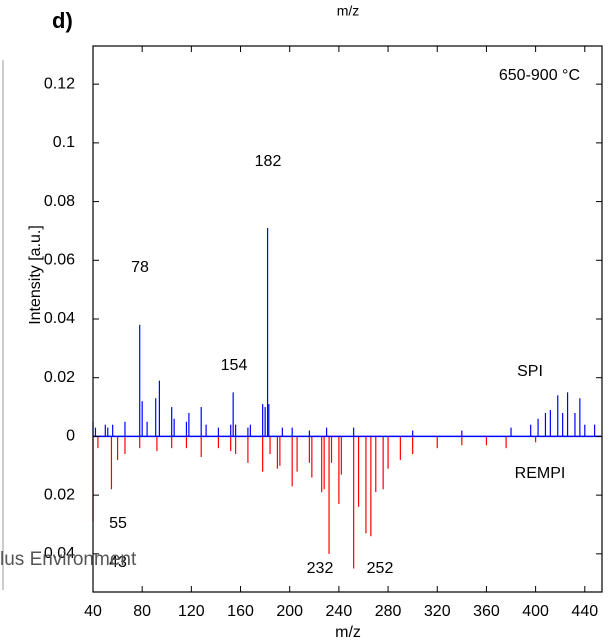  What do you see at coordinates (240, 611) in the screenshot?
I see `x-tick-label: 160` at bounding box center [240, 611].